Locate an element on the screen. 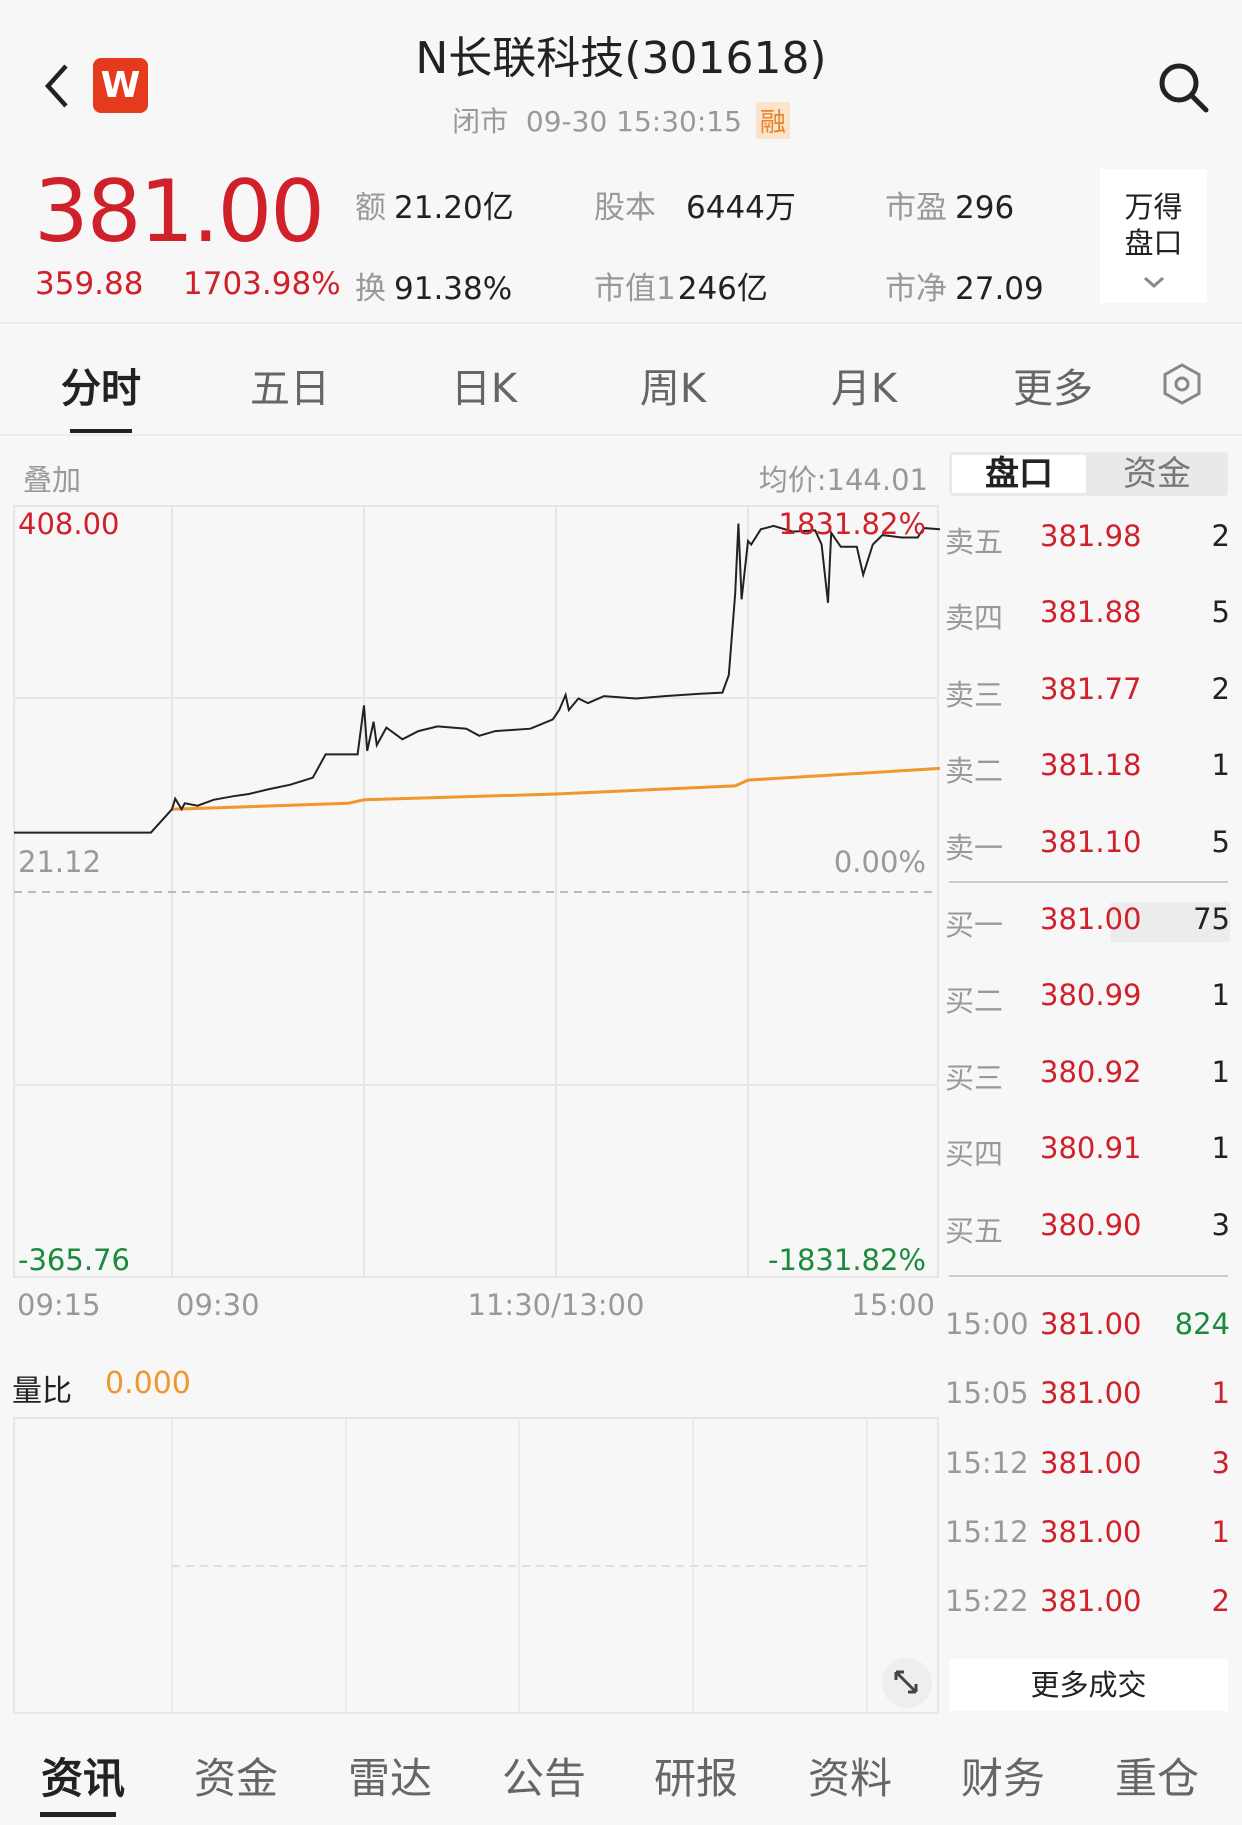  level-label: 卖二 is located at coordinates (974, 771).